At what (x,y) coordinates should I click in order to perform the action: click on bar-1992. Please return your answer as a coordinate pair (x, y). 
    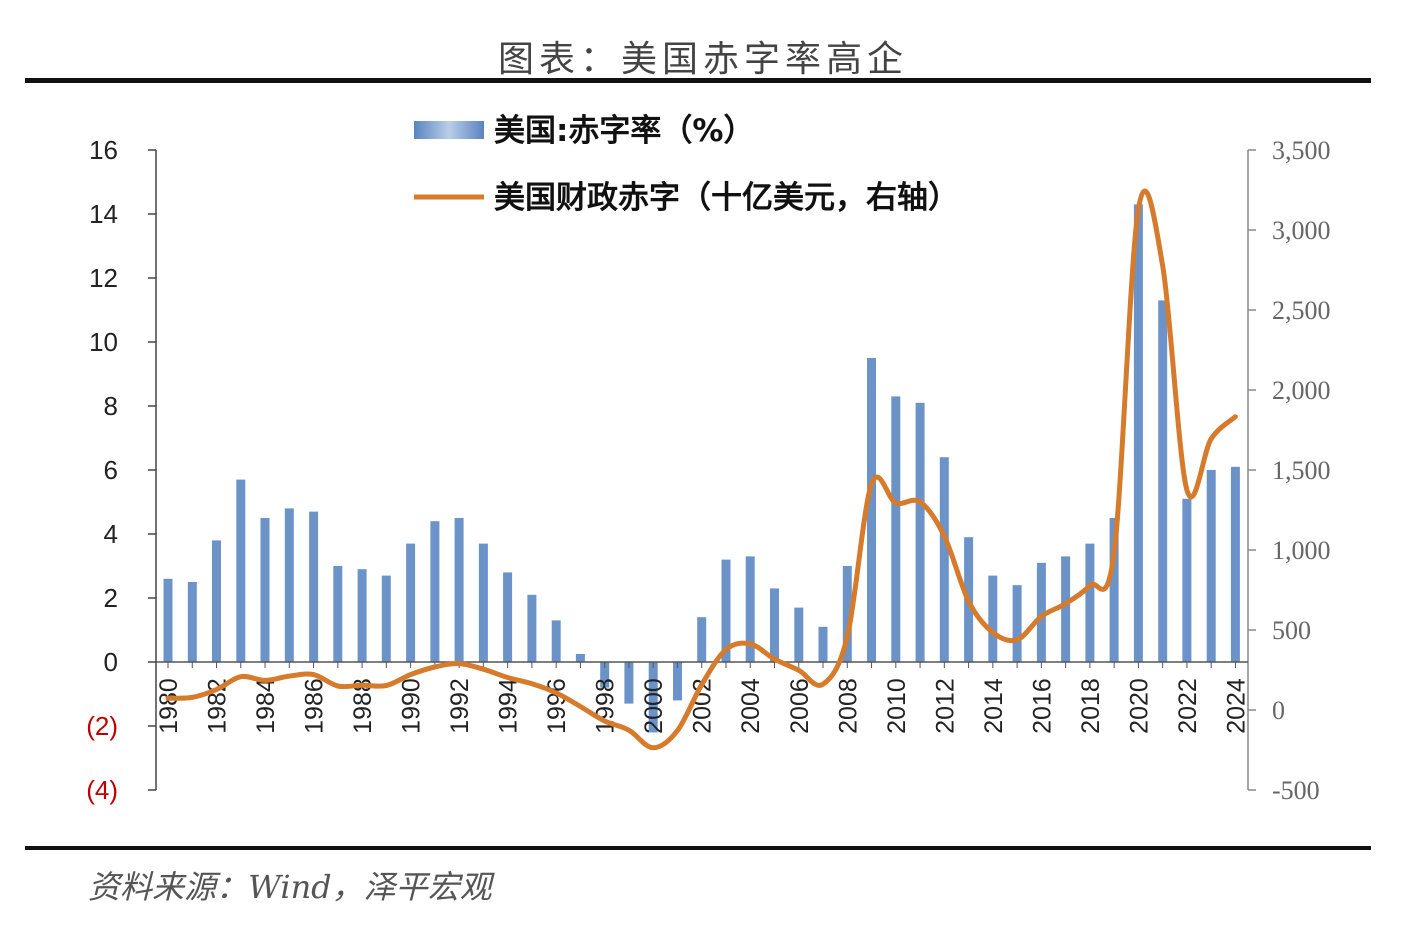
    Looking at the image, I should click on (459, 590).